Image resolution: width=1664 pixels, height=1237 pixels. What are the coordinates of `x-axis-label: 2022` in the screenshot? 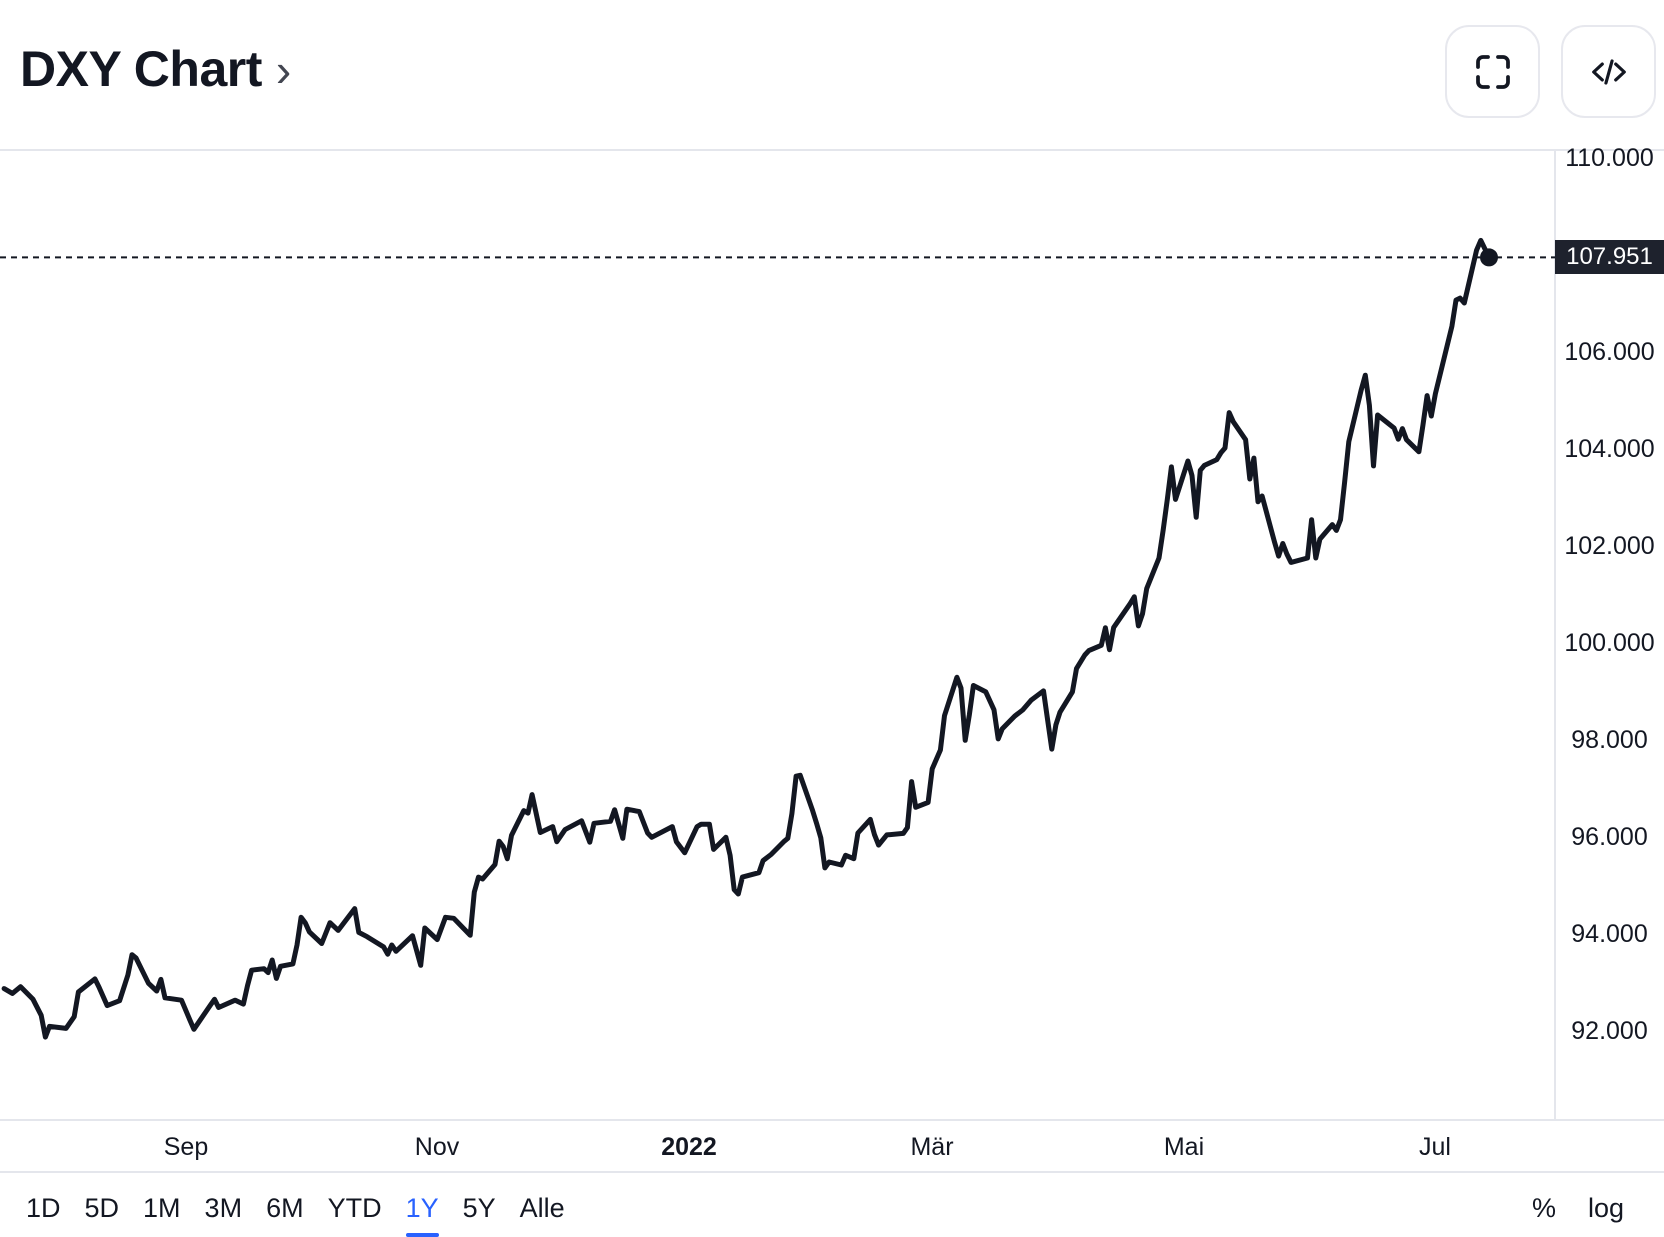 It's located at (689, 1147).